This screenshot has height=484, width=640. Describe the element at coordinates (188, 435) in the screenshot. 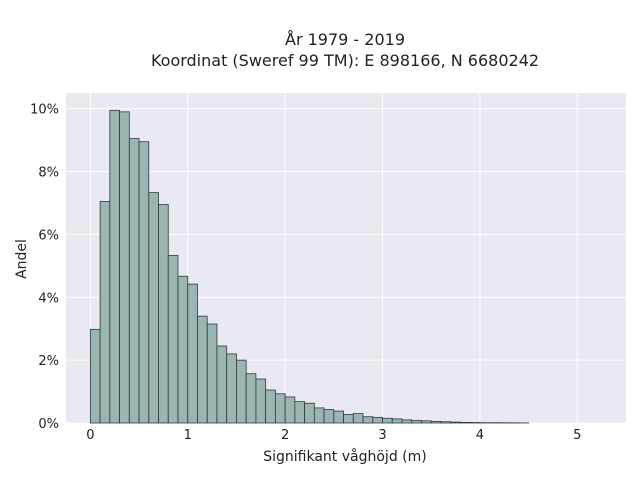

I see `x-tick-label: 1` at that location.